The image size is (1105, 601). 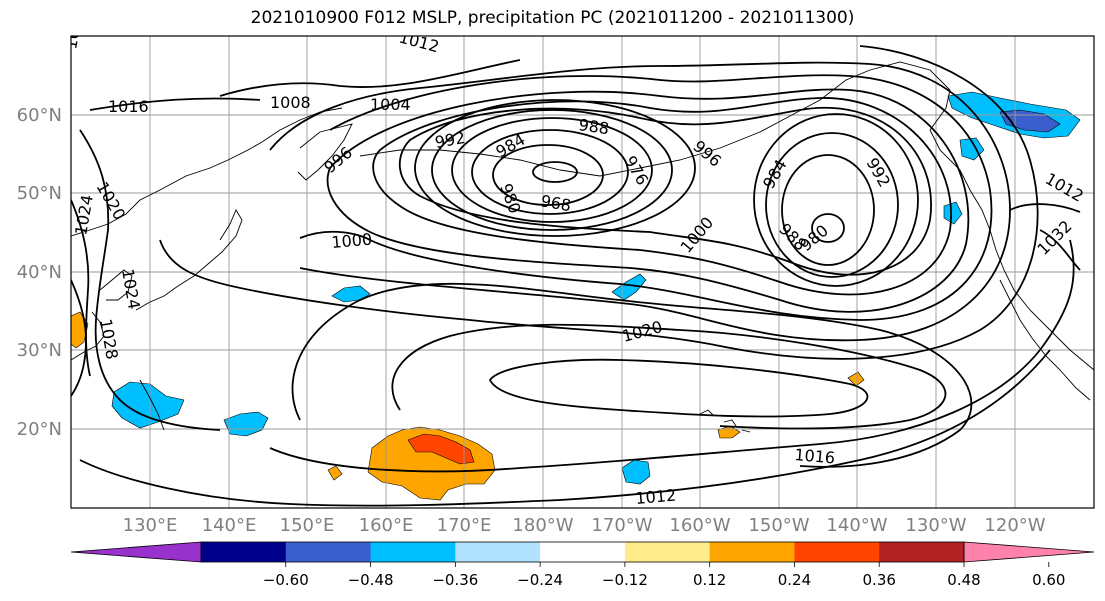 I want to click on isobar-east-low-inner, so click(x=828, y=228).